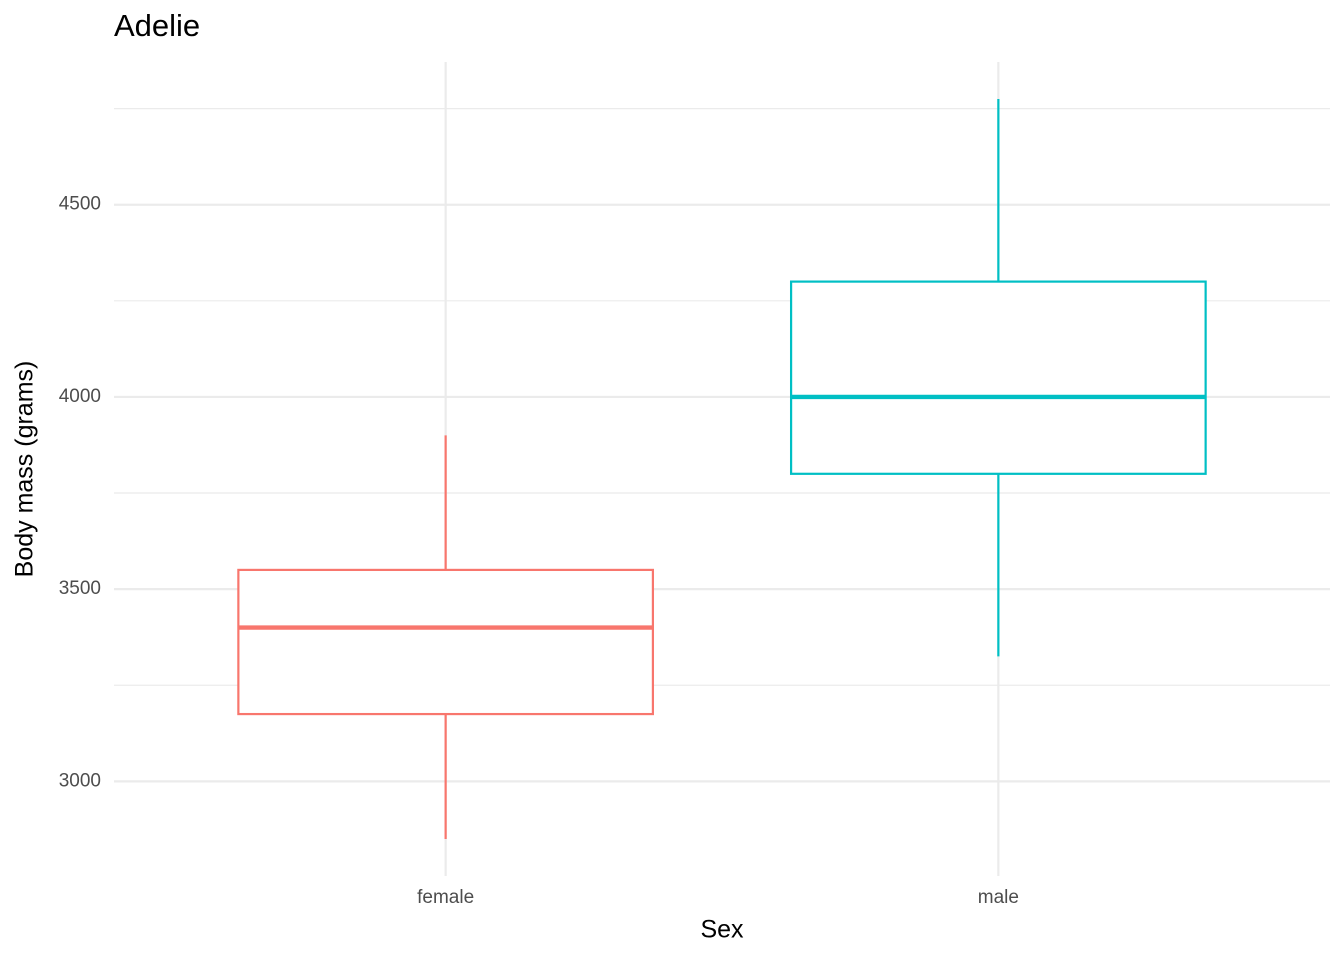 Image resolution: width=1344 pixels, height=960 pixels. I want to click on chart-title: Adelie, so click(157, 25).